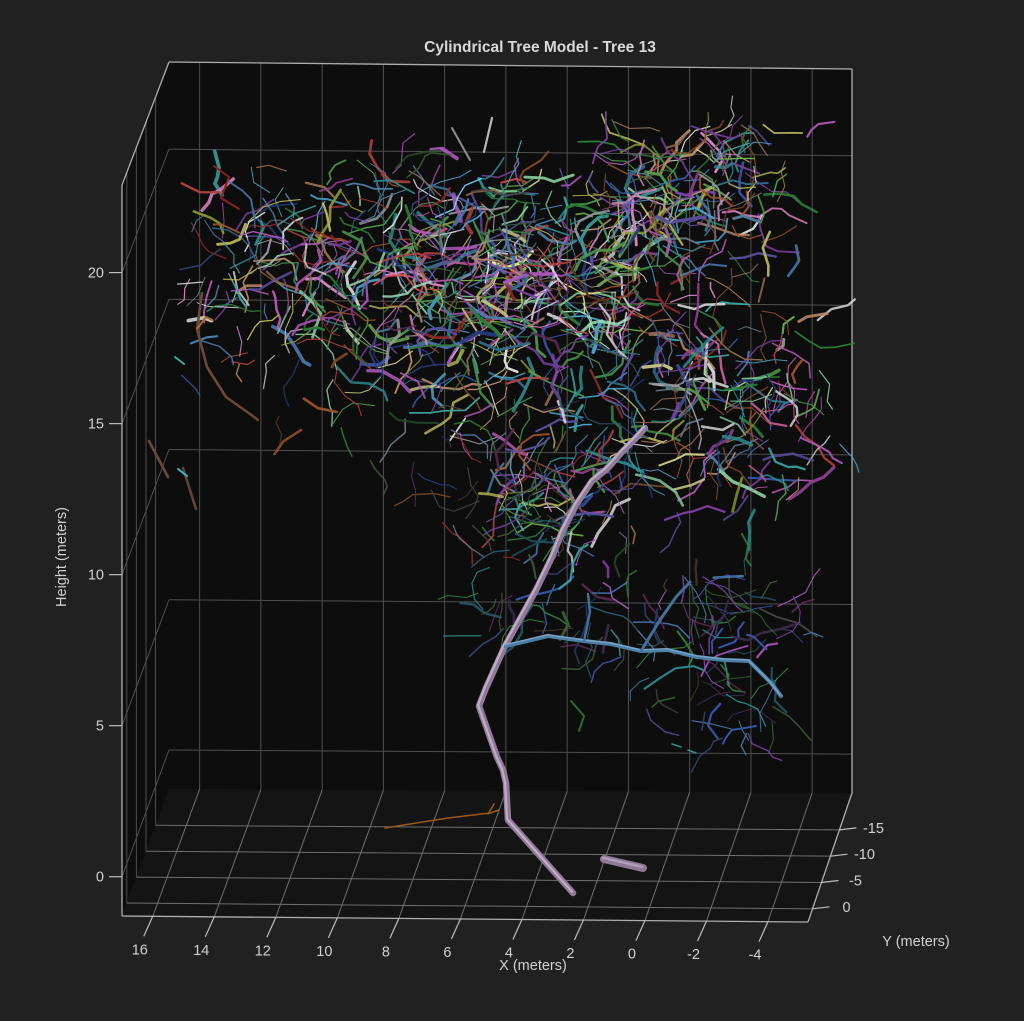  I want to click on cut-log-segment-highlight, so click(622, 862).